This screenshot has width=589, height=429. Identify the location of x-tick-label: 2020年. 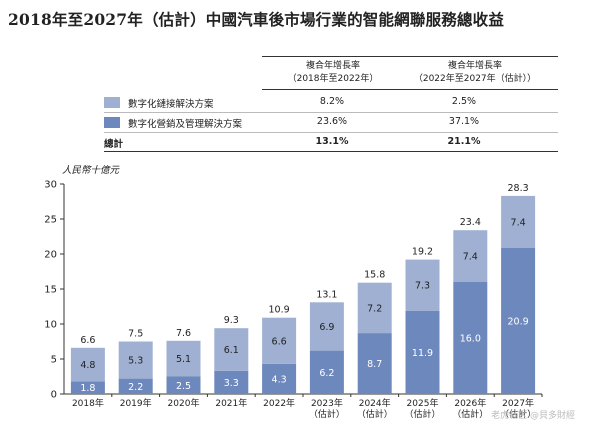
(184, 403).